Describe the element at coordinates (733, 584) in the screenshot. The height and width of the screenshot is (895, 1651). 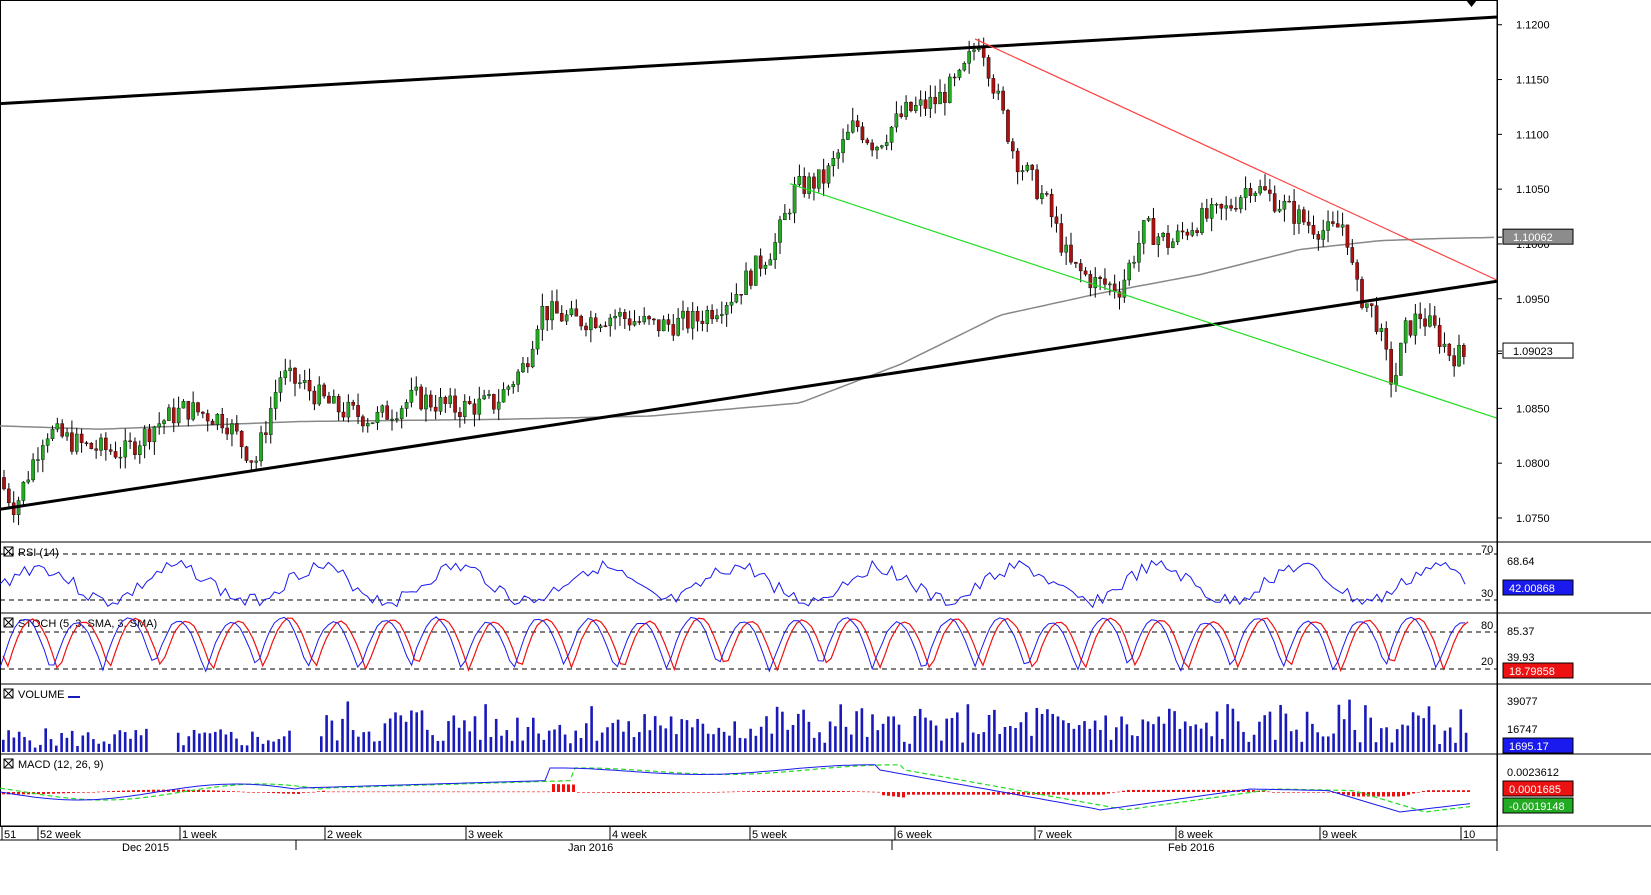
I see `rsi-line` at that location.